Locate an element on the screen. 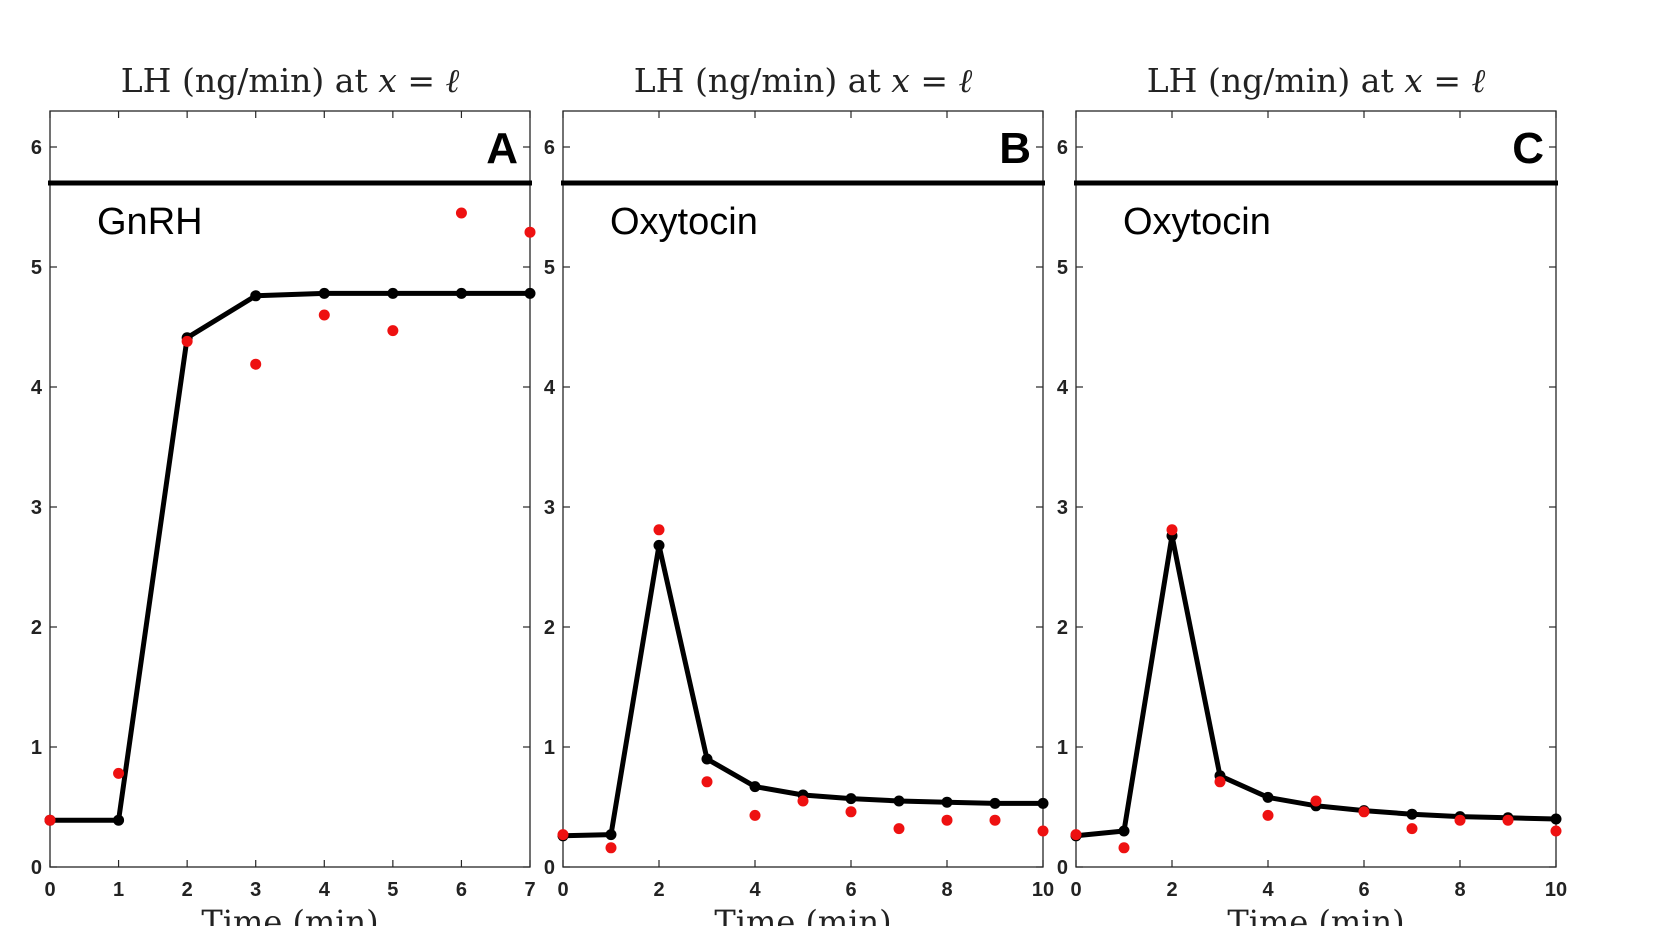  x-tick-label: 4 is located at coordinates (755, 890).